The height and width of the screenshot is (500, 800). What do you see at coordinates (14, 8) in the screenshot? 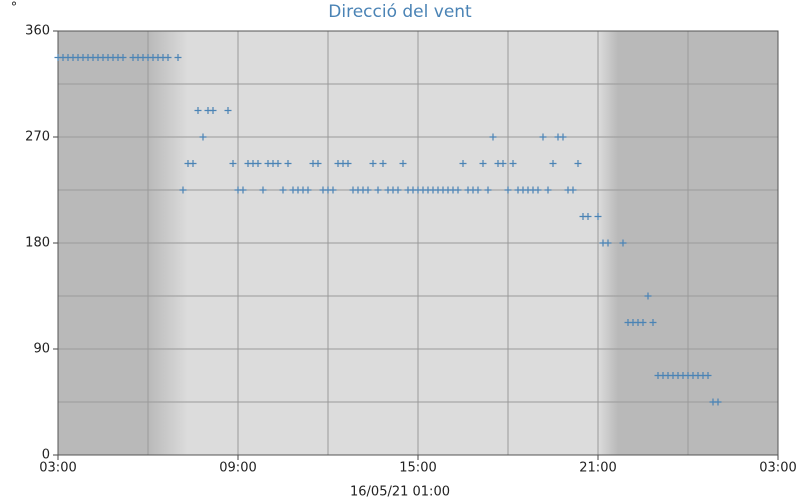
I see `y-axis-label: °` at bounding box center [14, 8].